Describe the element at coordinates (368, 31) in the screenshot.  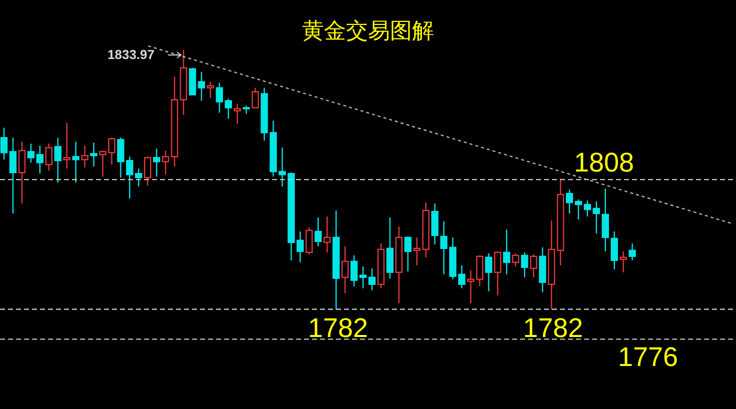
I see `text: 黄金交易图解` at that location.